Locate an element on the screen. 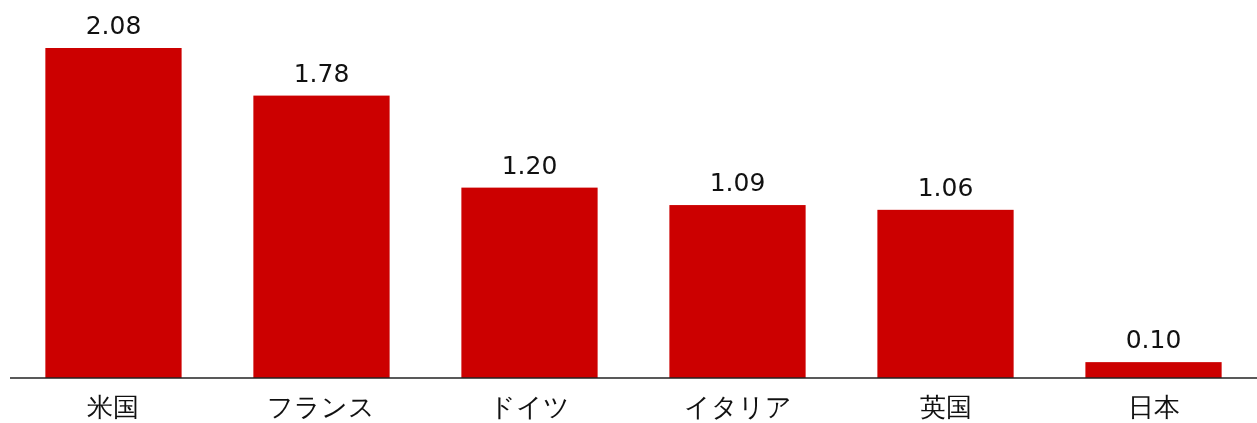 This screenshot has height=423, width=1257. x-tick-label: フランス is located at coordinates (321, 407).